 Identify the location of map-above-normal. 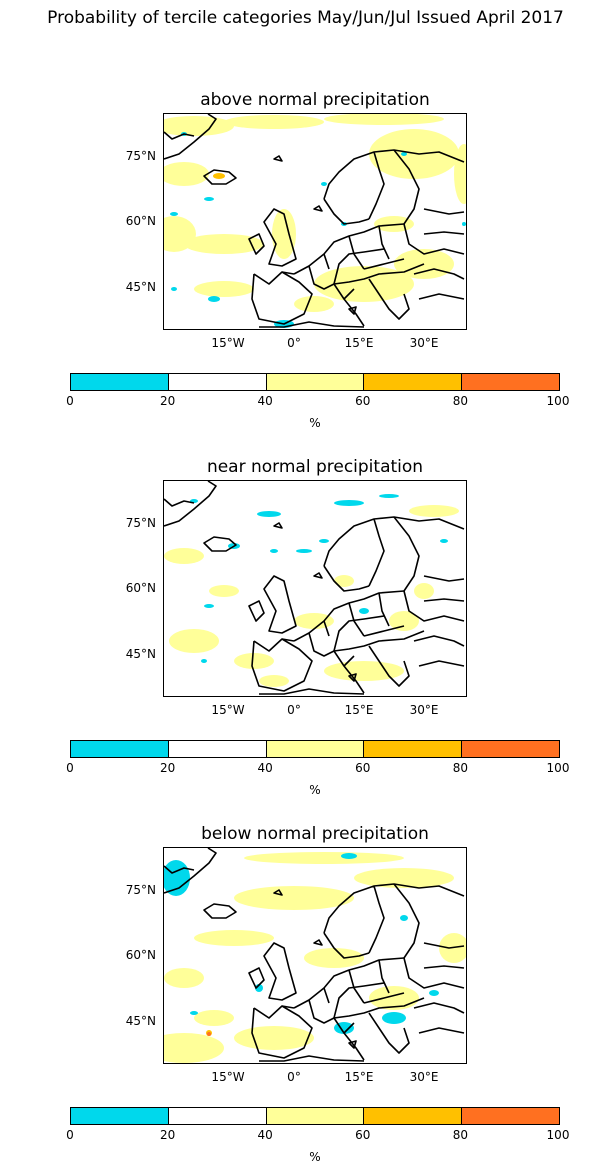
(315, 221).